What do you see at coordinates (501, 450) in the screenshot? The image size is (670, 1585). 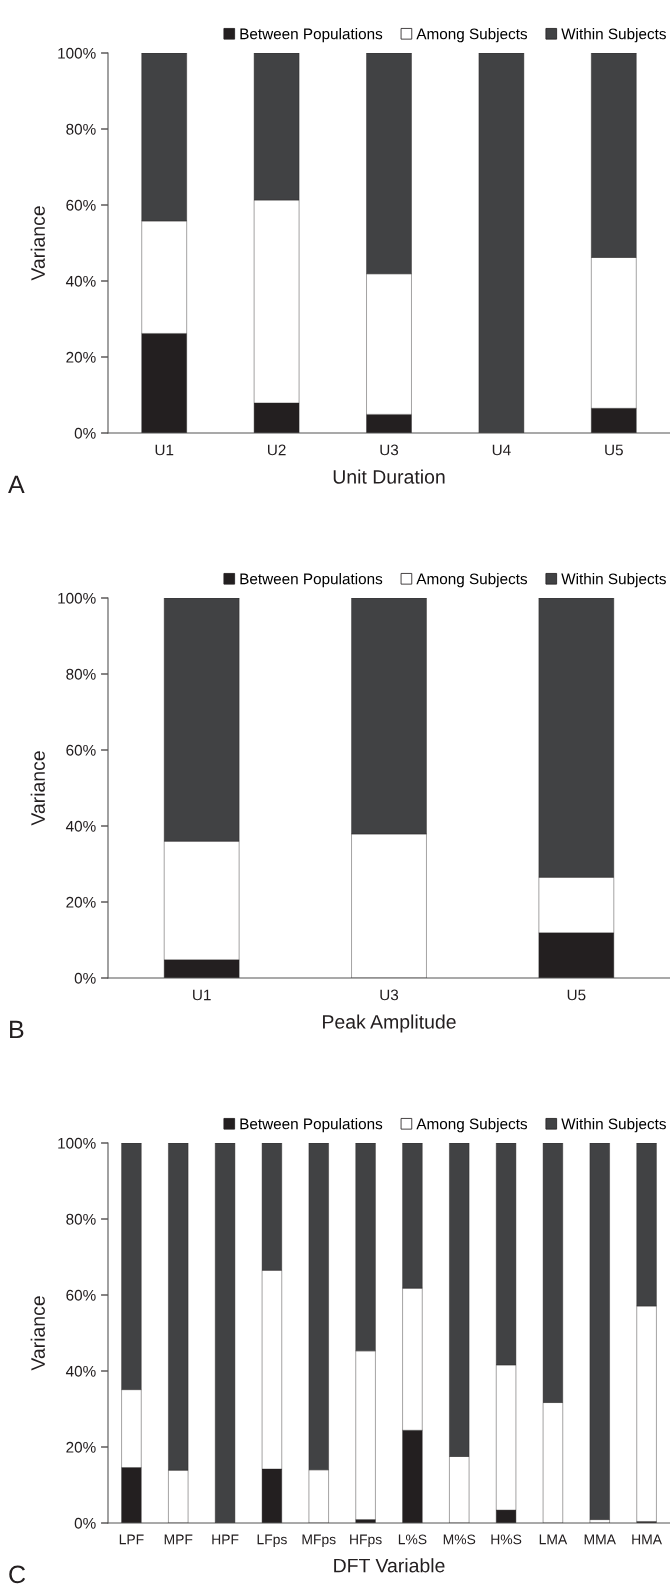 I see `x-tick-label: U4` at bounding box center [501, 450].